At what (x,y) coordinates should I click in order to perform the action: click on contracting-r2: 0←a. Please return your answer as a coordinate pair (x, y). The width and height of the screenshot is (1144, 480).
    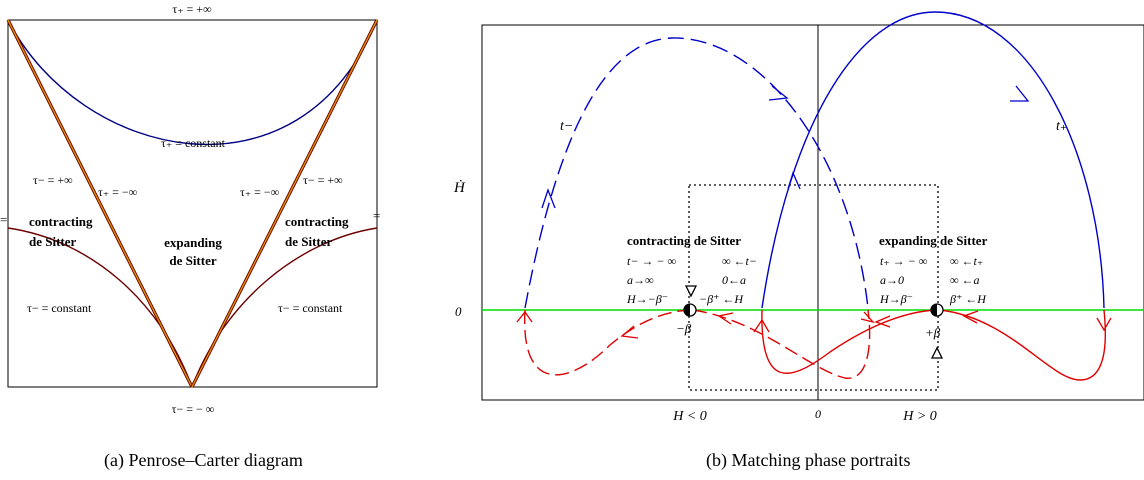
    Looking at the image, I should click on (734, 280).